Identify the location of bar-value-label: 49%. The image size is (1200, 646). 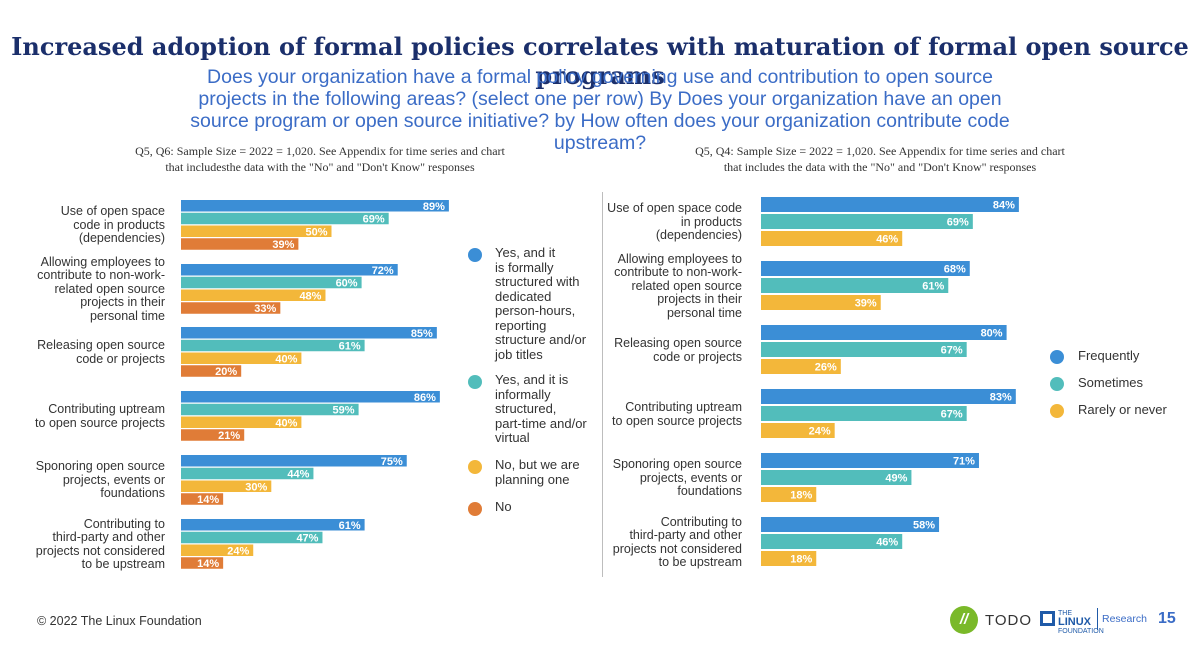
(896, 479).